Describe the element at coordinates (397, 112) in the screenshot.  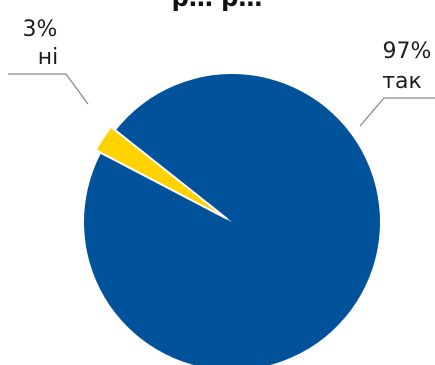
I see `leader-line-tak` at that location.